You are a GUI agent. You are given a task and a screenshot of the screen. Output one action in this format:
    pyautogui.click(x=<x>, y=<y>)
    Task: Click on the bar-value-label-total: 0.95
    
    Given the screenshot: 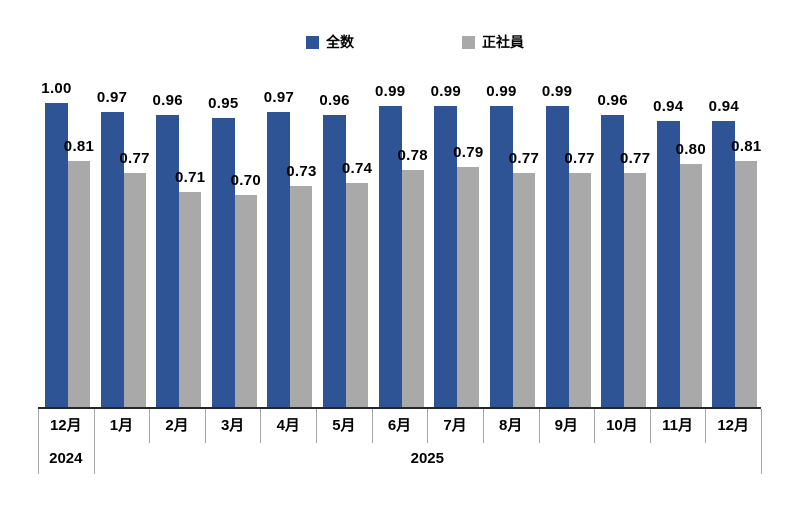 What is the action you would take?
    pyautogui.click(x=223, y=104)
    